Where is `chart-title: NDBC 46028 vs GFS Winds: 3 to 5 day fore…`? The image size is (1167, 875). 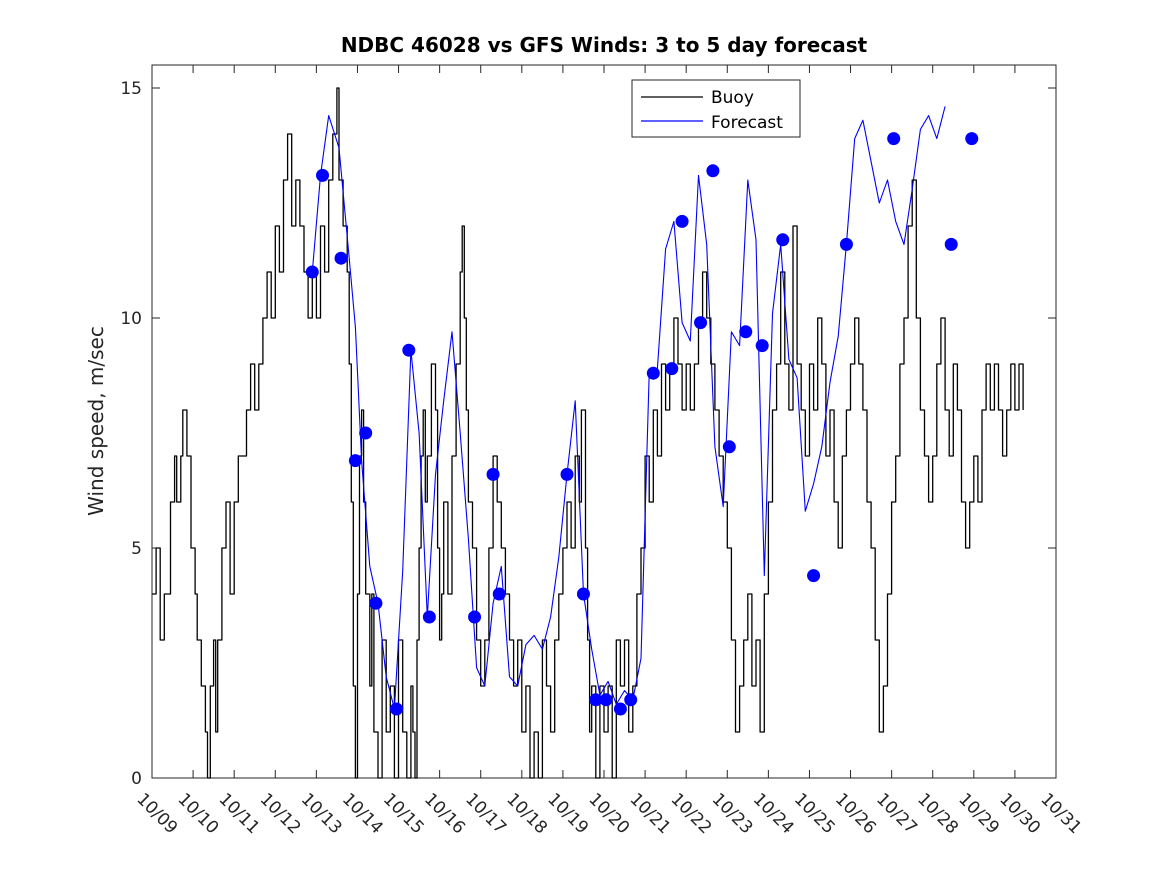 chart-title: NDBC 46028 vs GFS Winds: 3 to 5 day fore… is located at coordinates (604, 45).